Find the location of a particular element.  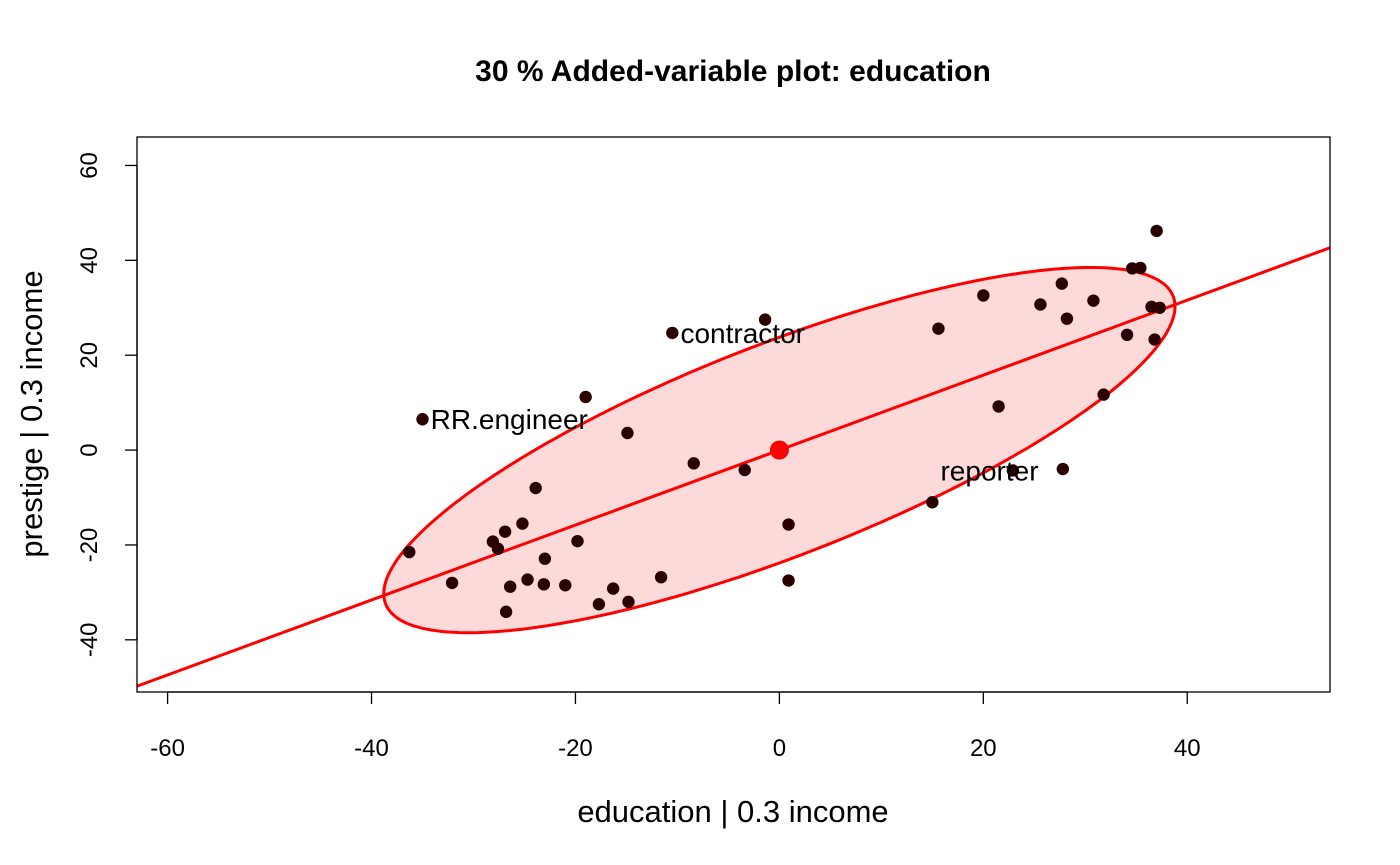

y-tick-label: 40 is located at coordinates (89, 260).